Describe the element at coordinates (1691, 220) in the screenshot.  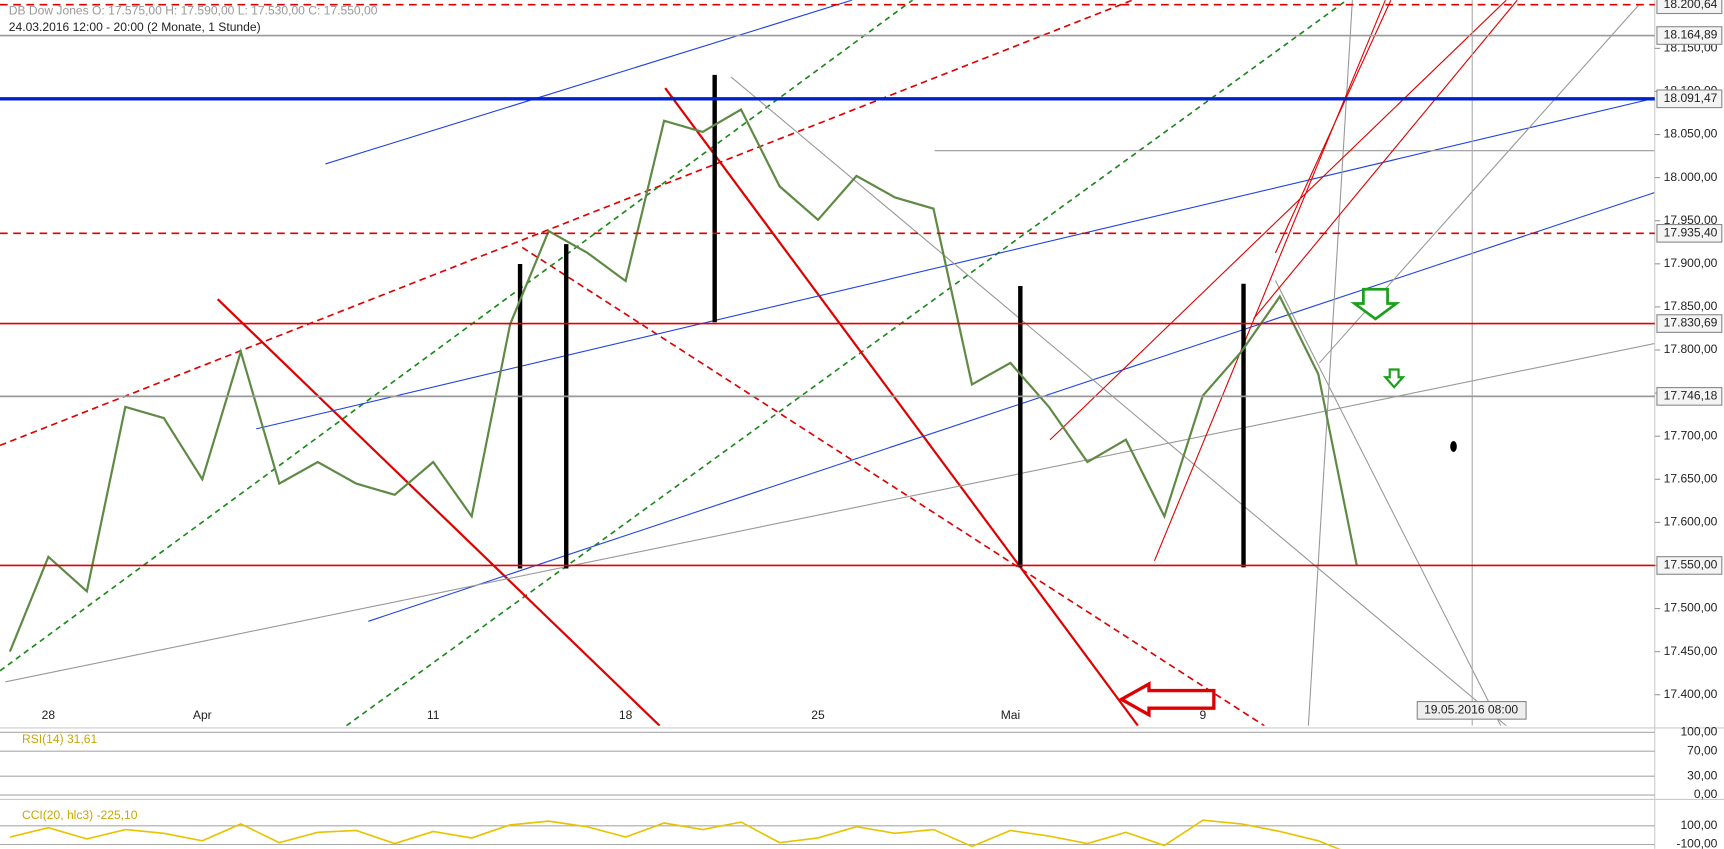
I see `y-tick-label: 17.950,00` at that location.